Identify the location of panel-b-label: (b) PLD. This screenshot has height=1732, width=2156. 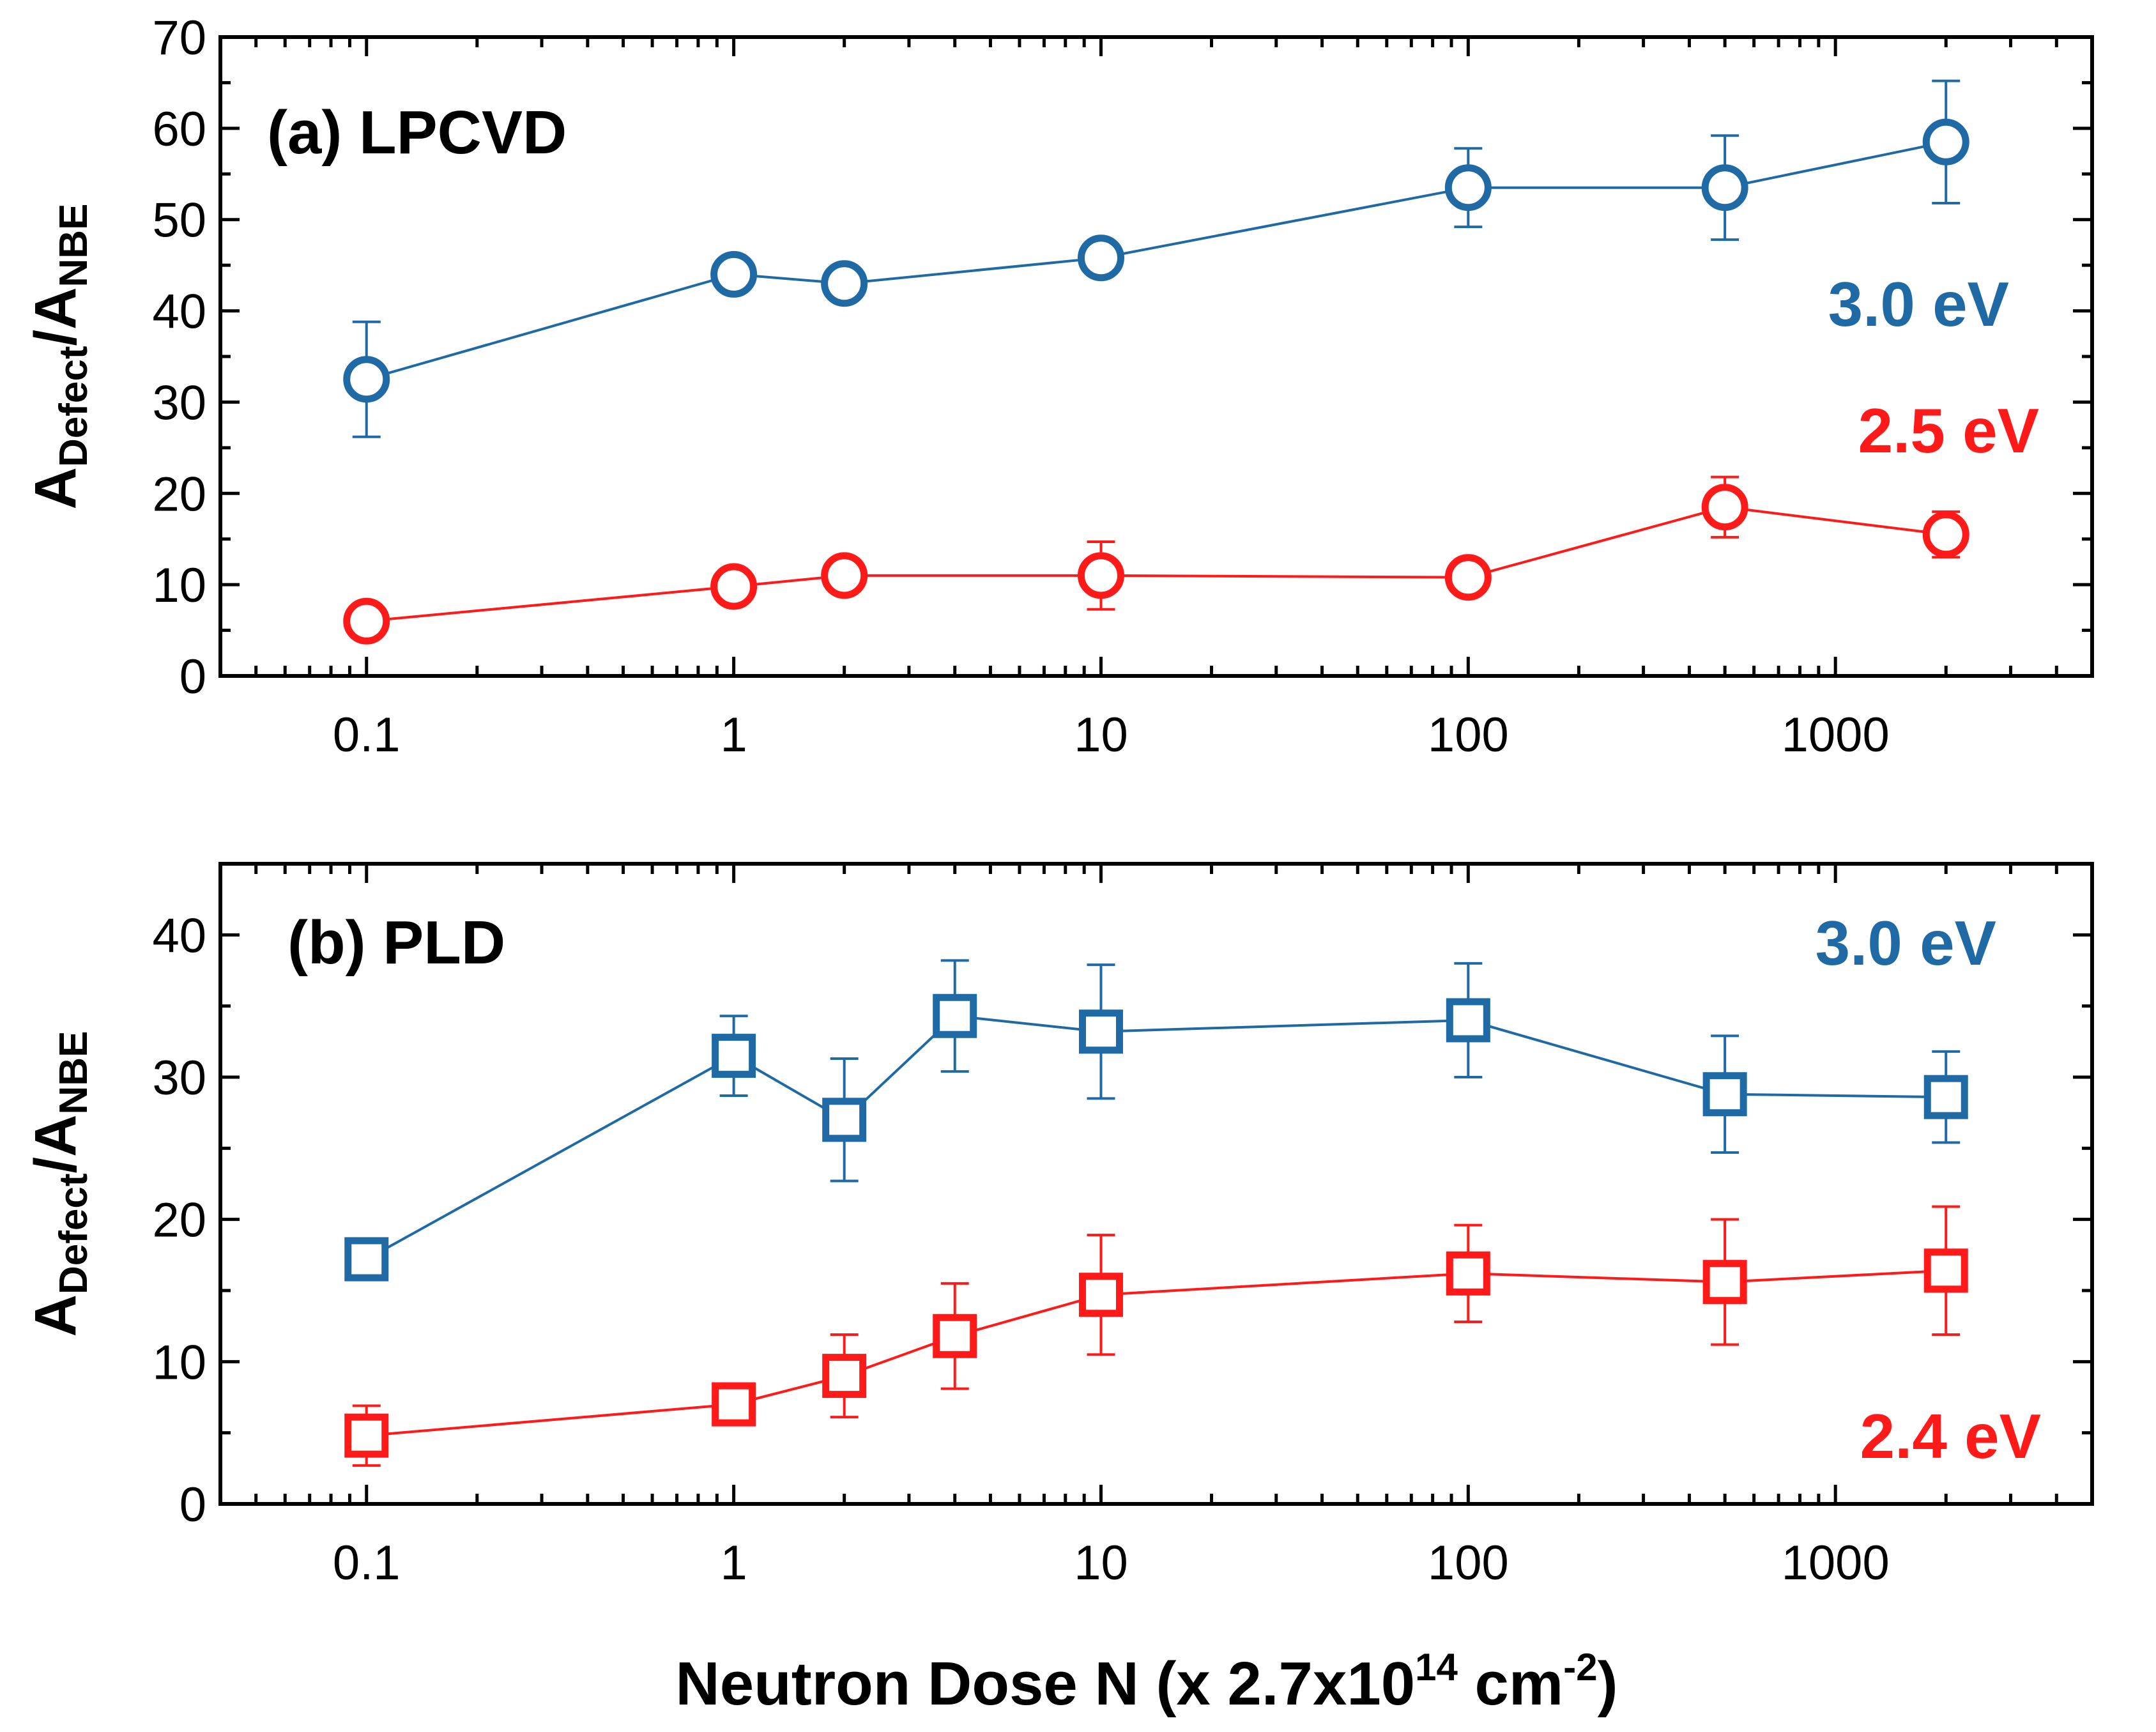
(396, 942).